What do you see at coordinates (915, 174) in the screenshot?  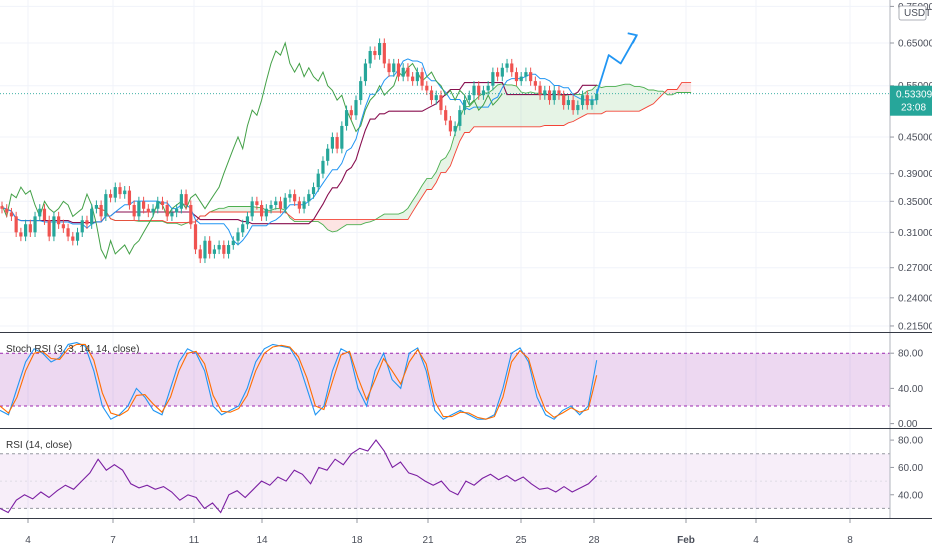 I see `y-tick-label: 0.39000` at bounding box center [915, 174].